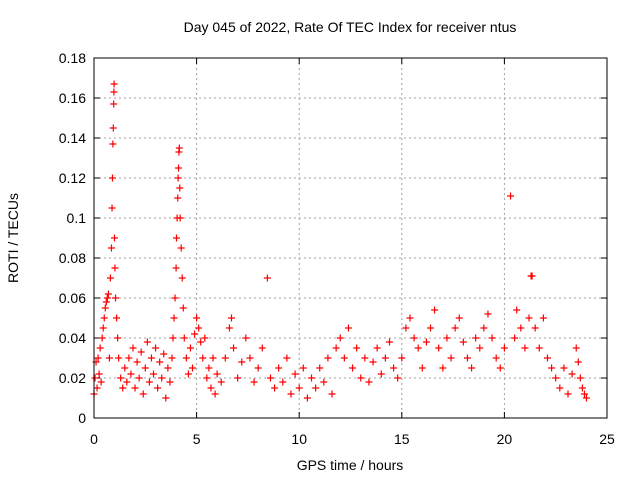 Image resolution: width=640 pixels, height=480 pixels. I want to click on y-tick-label: 0.06, so click(72, 298).